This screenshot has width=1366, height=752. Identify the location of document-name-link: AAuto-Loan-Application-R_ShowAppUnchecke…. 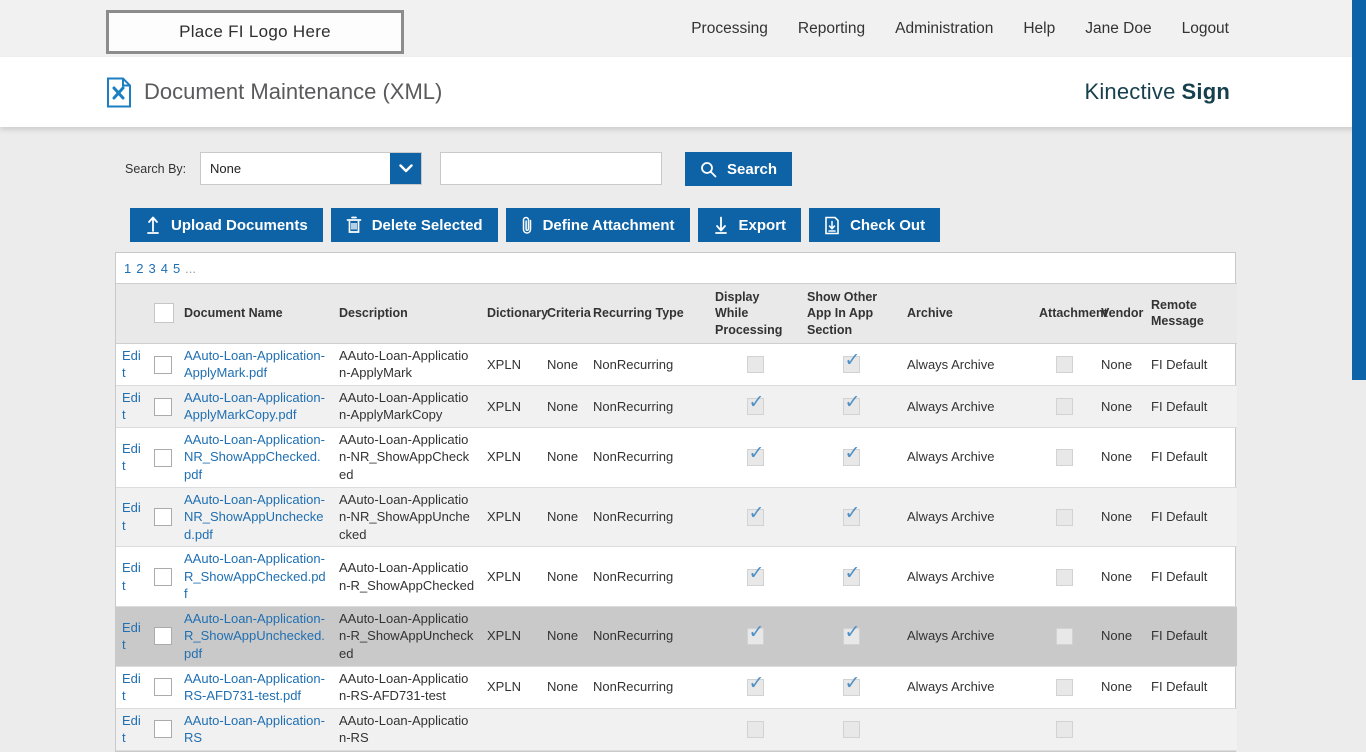
(254, 635).